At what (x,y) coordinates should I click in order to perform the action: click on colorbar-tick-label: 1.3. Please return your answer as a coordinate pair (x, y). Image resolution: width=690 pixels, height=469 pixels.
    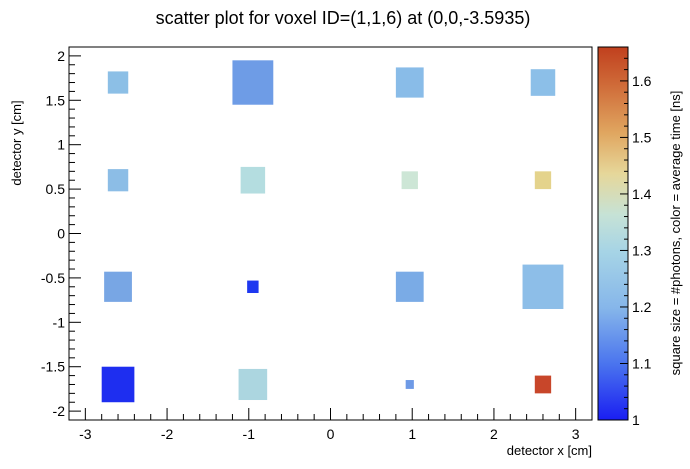
    Looking at the image, I should click on (642, 250).